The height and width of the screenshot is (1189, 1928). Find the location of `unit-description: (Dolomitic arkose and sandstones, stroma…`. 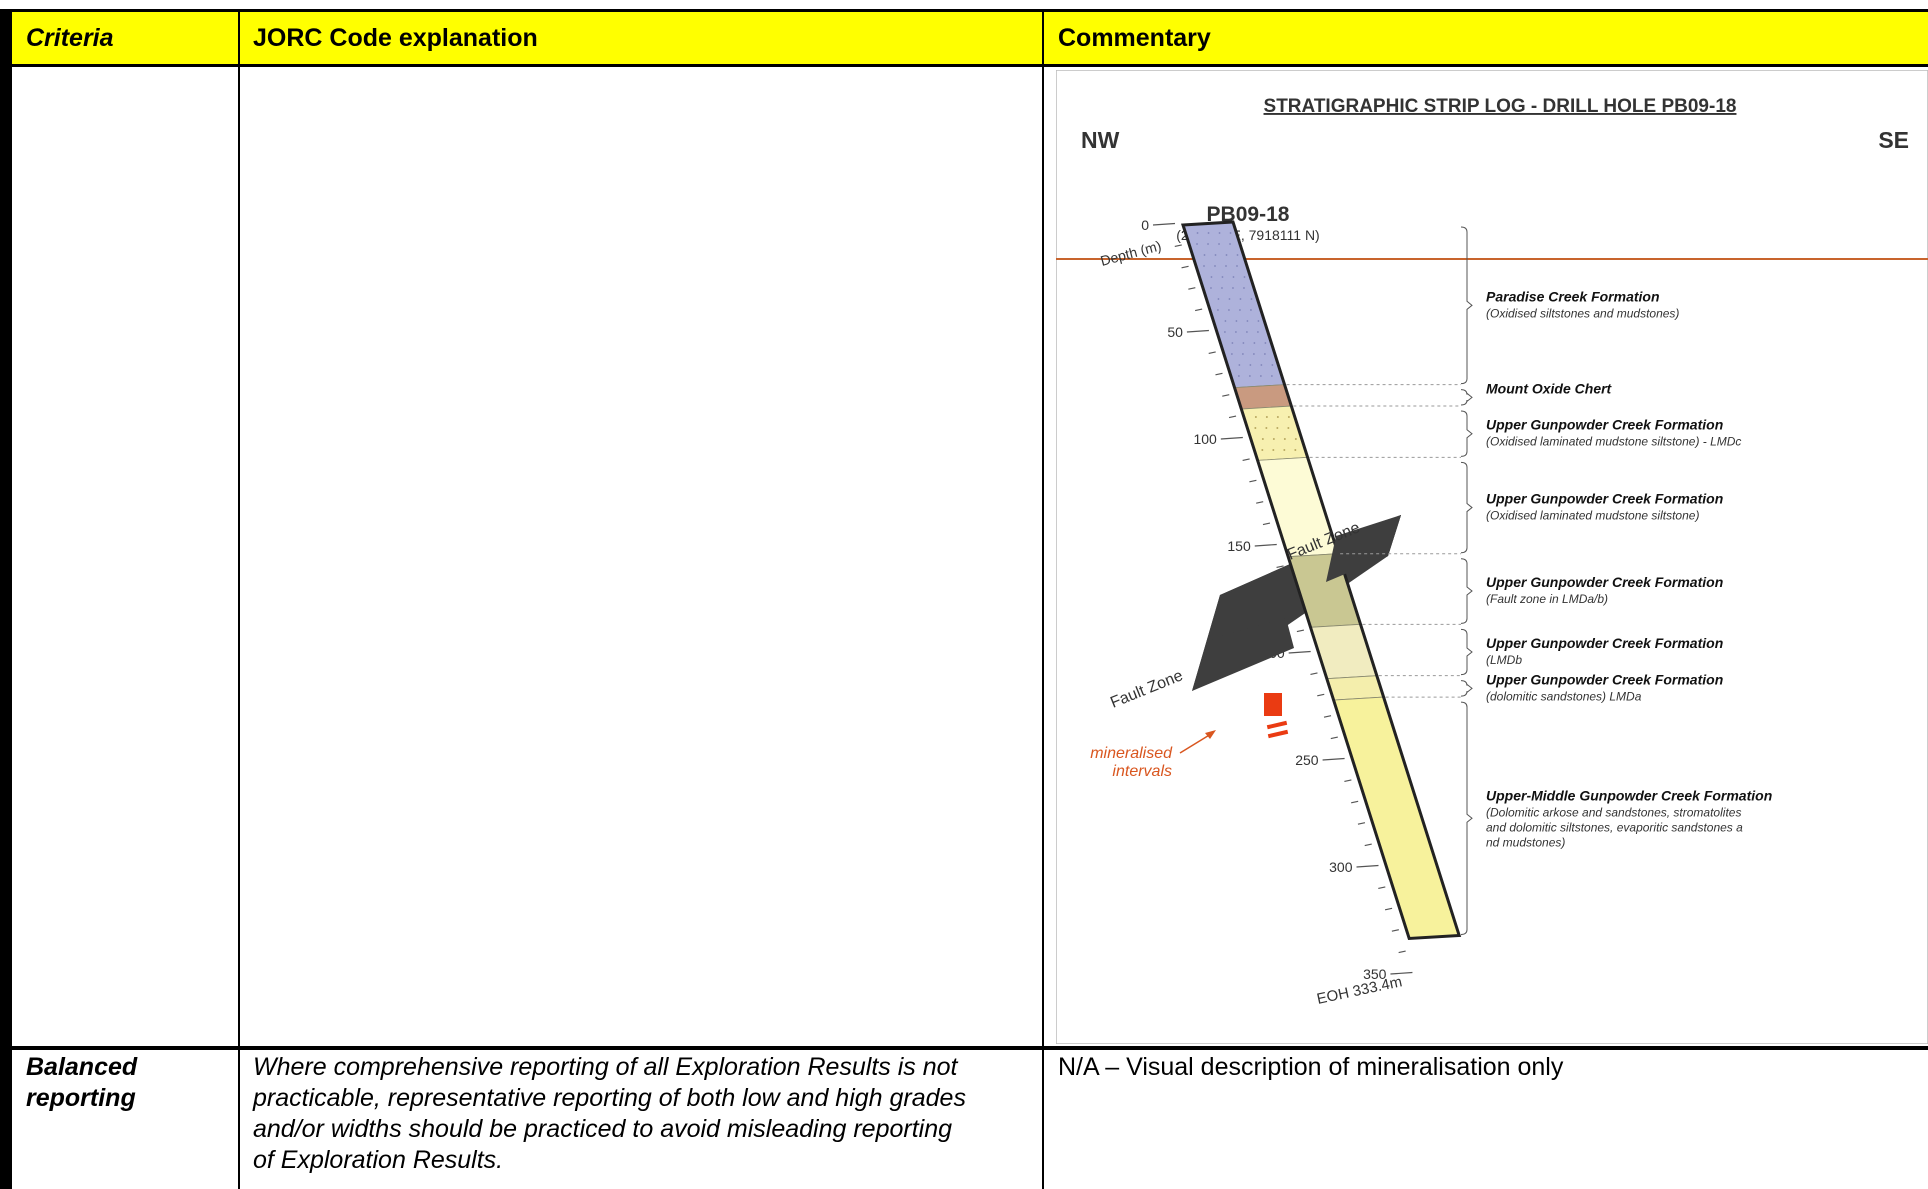

unit-description: (Dolomitic arkose and sandstones, stroma… is located at coordinates (1613, 812).